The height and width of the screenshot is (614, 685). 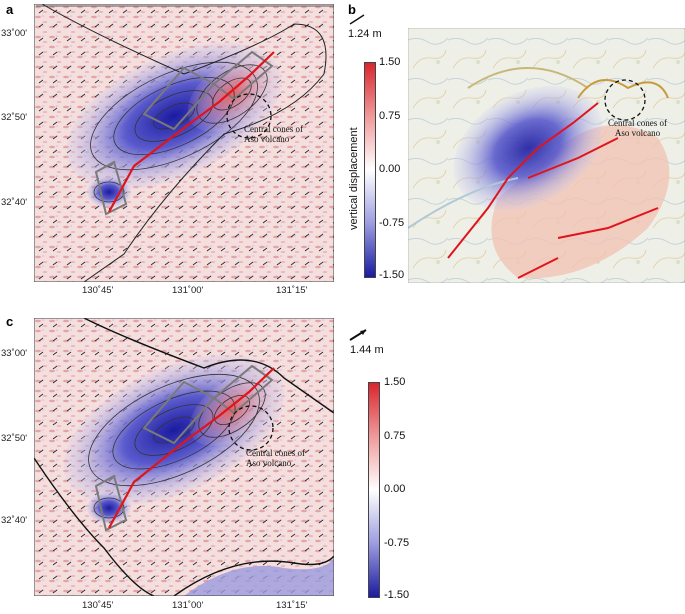 I want to click on colorbar-top-tick-5: -1.50, so click(x=392, y=275).